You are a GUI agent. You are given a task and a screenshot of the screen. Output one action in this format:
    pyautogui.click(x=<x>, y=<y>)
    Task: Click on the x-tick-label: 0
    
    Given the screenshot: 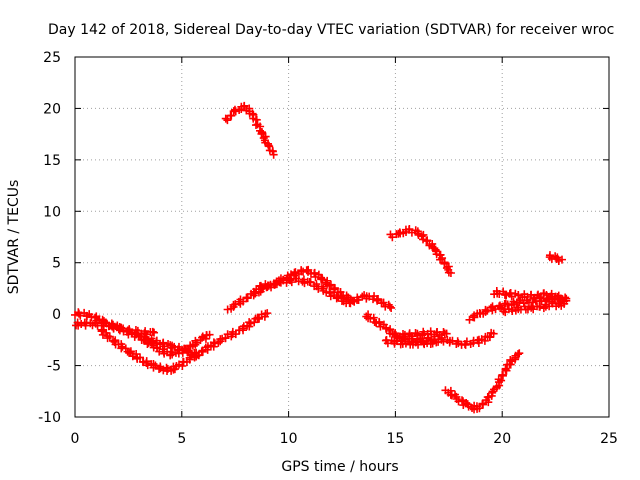 What is the action you would take?
    pyautogui.click(x=75, y=439)
    